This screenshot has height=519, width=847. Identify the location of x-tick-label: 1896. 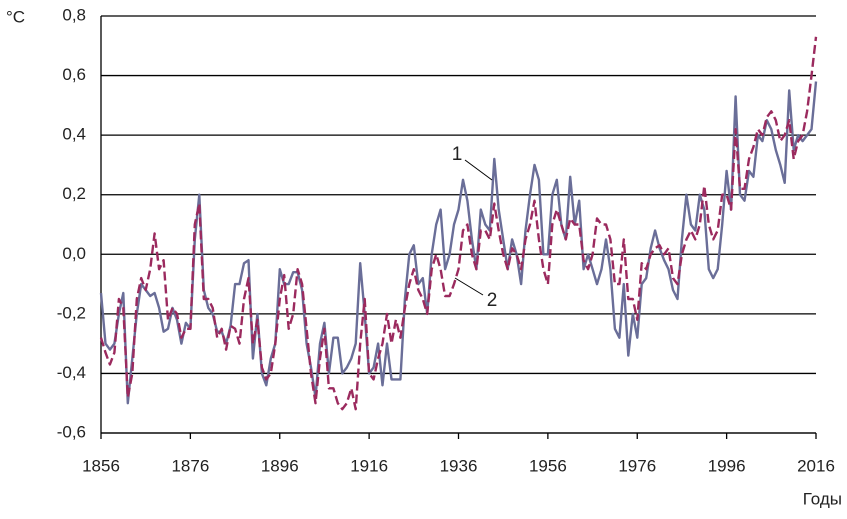
(280, 465).